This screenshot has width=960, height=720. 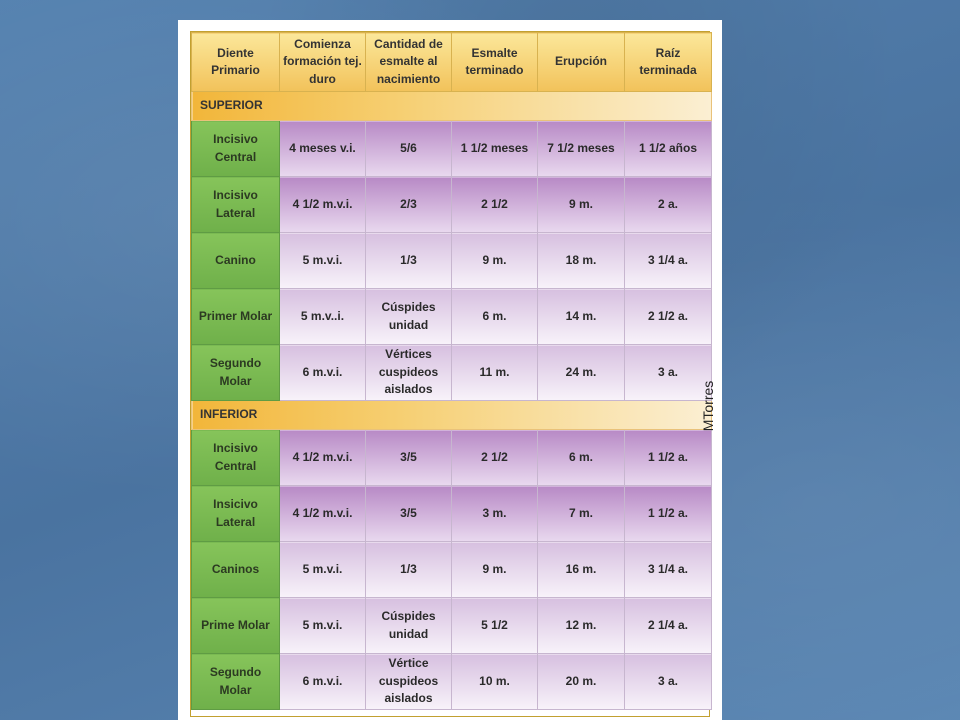 What do you see at coordinates (708, 406) in the screenshot?
I see `watermark-text: MTorres` at bounding box center [708, 406].